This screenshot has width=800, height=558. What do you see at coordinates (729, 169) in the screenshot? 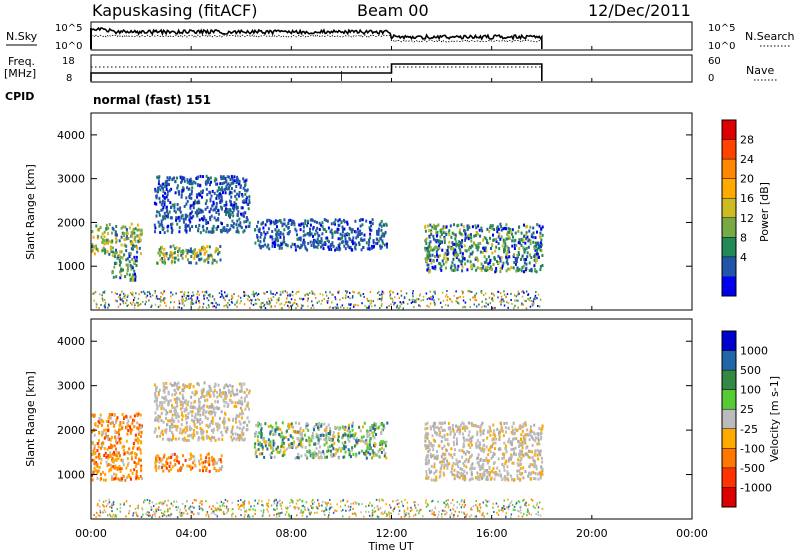
I see `colorbar-swatch` at bounding box center [729, 169].